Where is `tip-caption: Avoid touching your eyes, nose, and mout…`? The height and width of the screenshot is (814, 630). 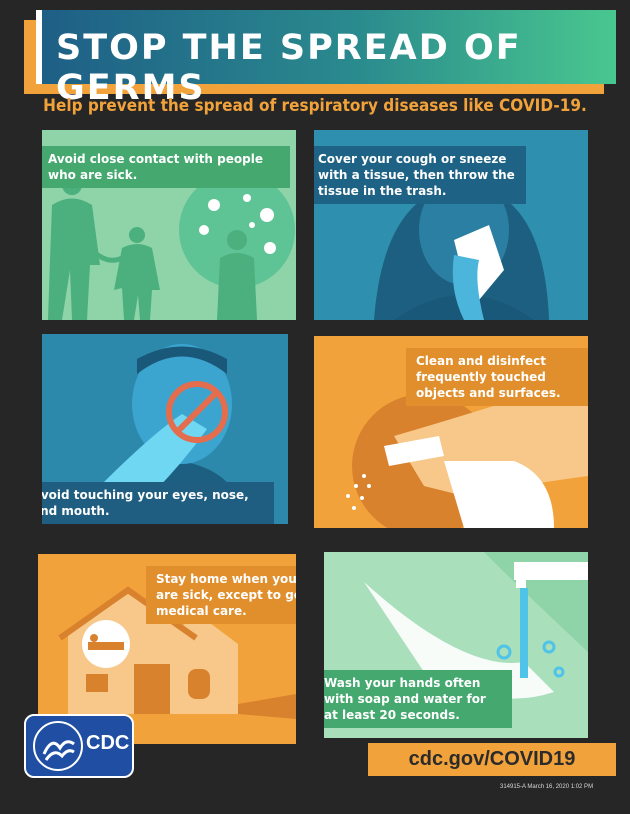
tip-caption: Avoid touching your eyes, nose, and mout… is located at coordinates (158, 503).